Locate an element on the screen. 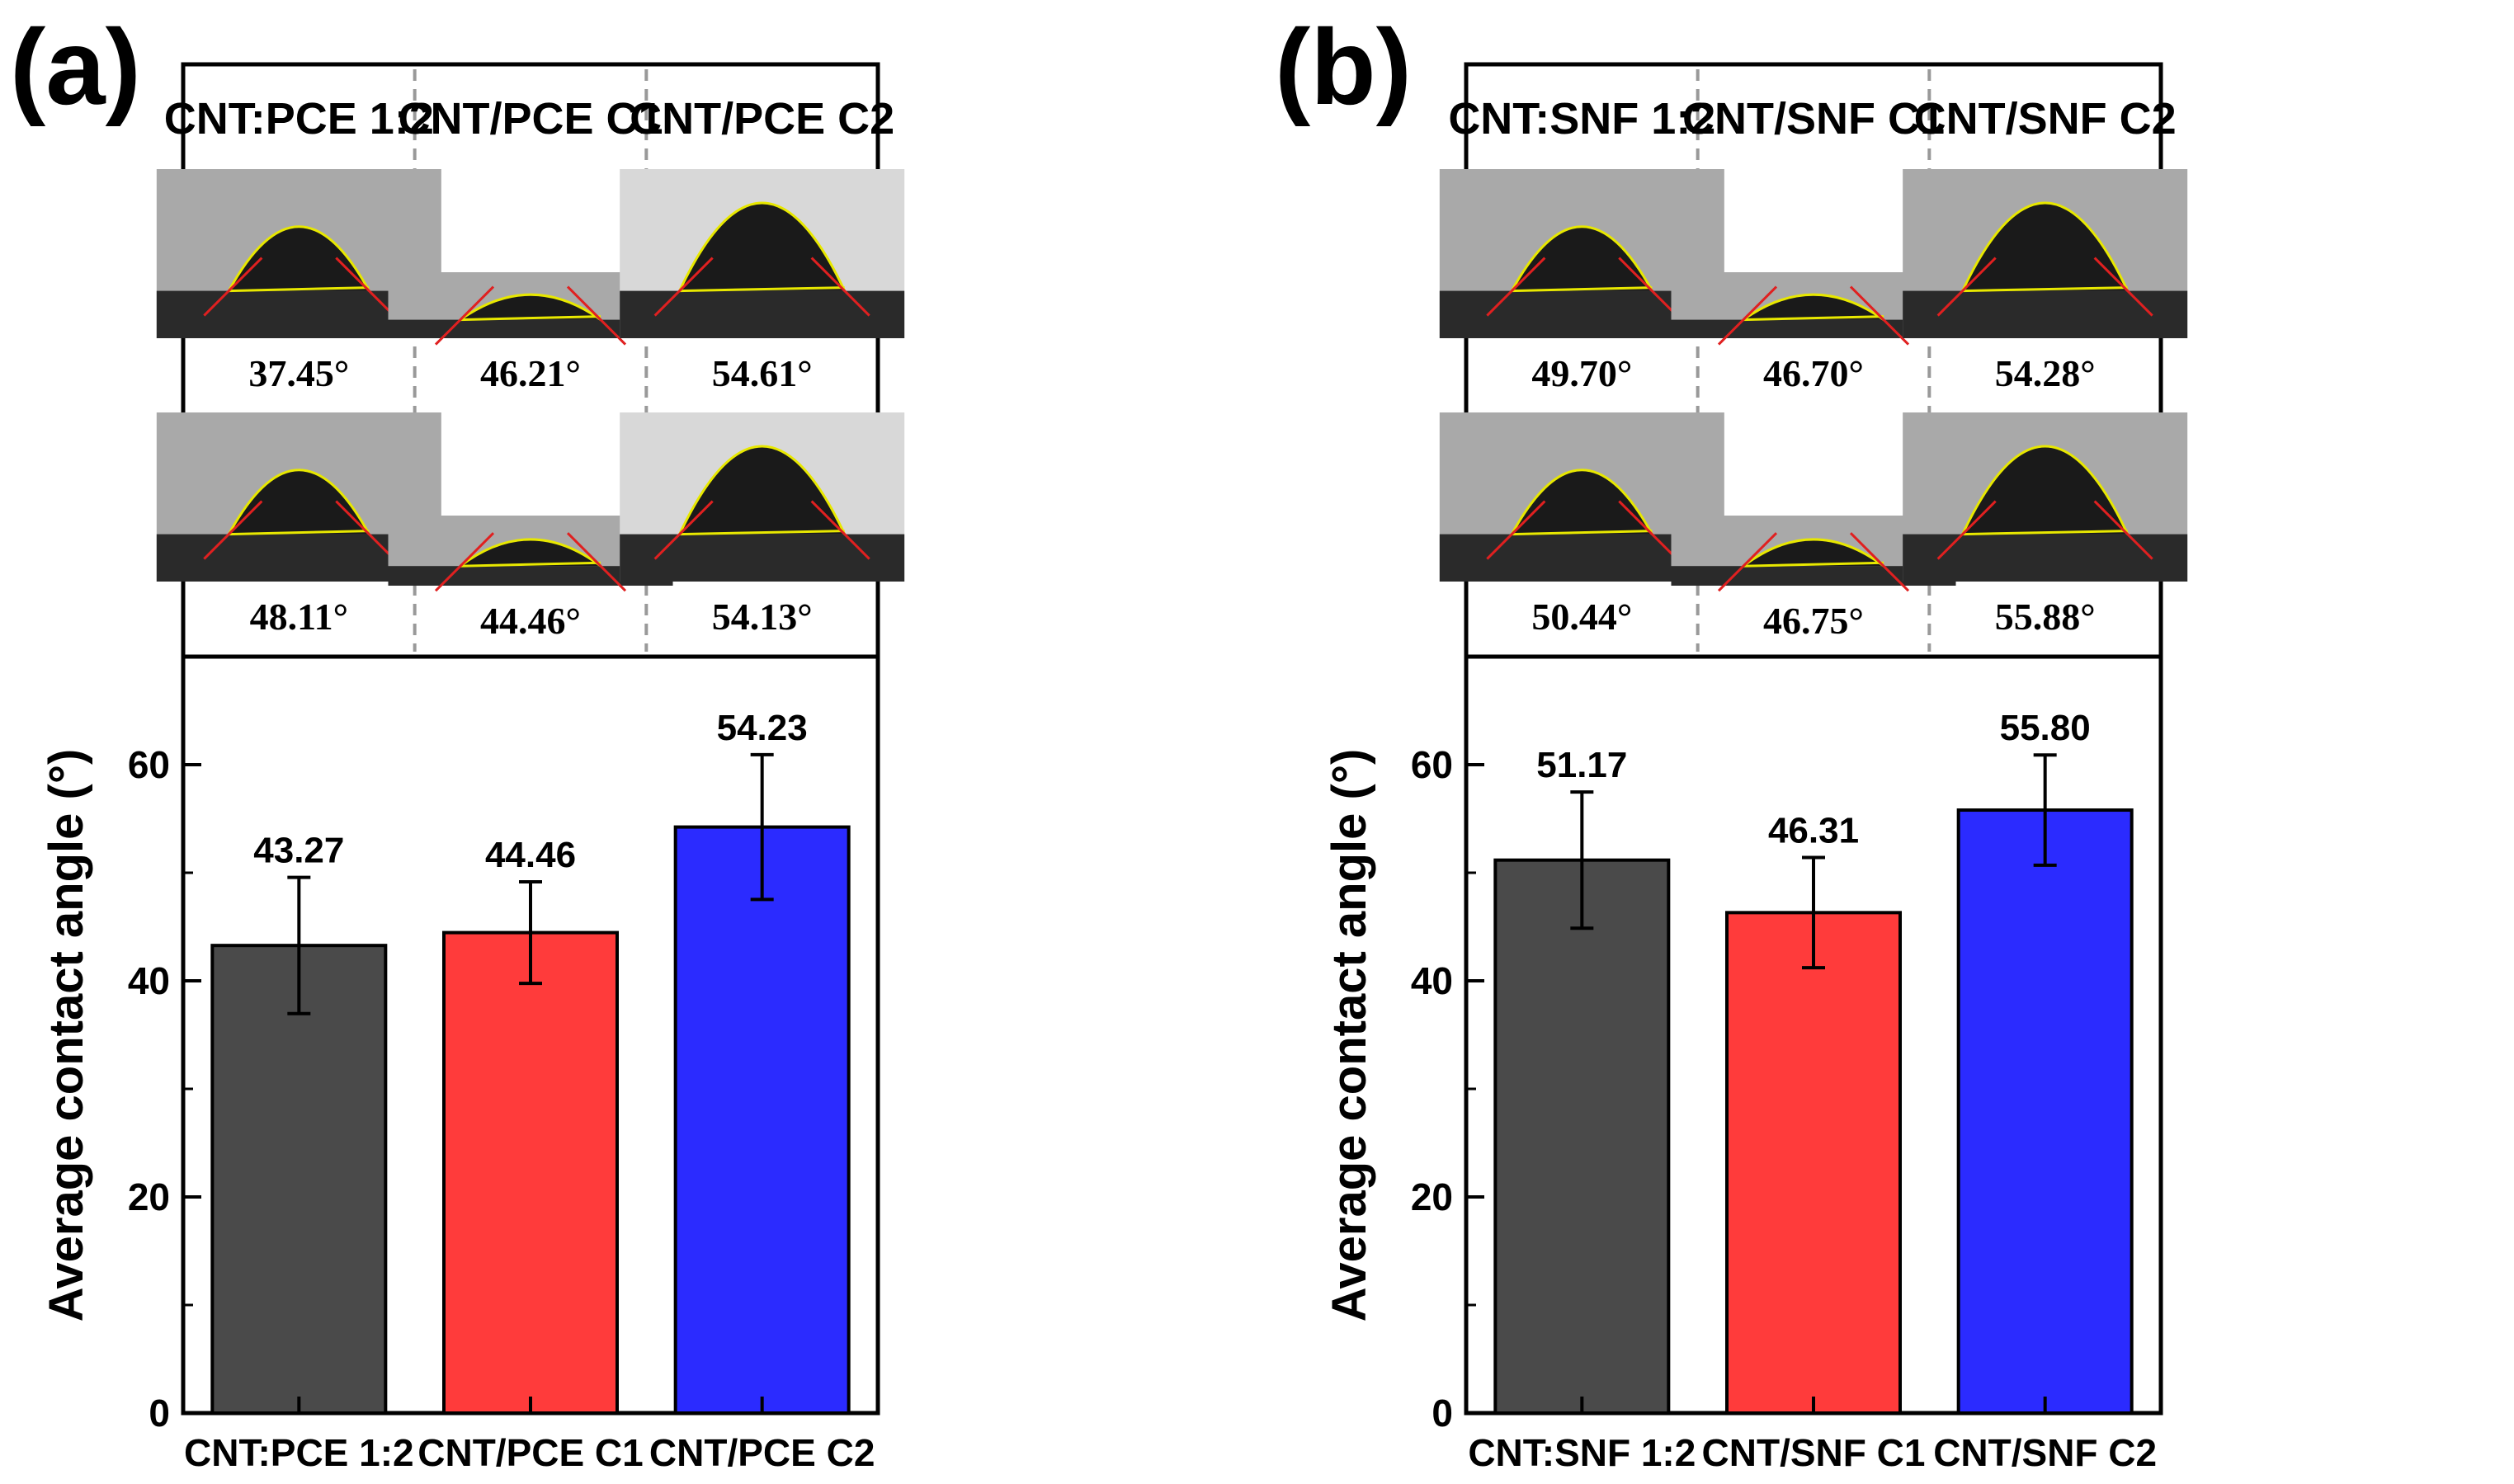 The height and width of the screenshot is (1484, 2514). contact-angle-label: 48.11° is located at coordinates (299, 617).